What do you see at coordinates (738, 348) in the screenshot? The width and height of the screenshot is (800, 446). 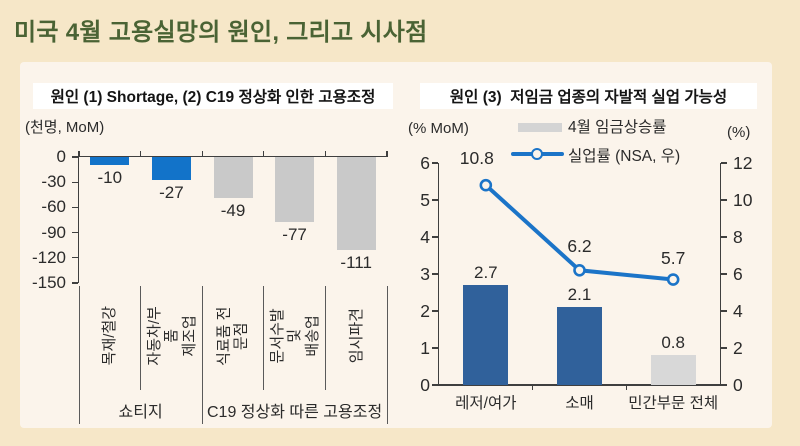 I see `right-right-tick-label: 2` at bounding box center [738, 348].